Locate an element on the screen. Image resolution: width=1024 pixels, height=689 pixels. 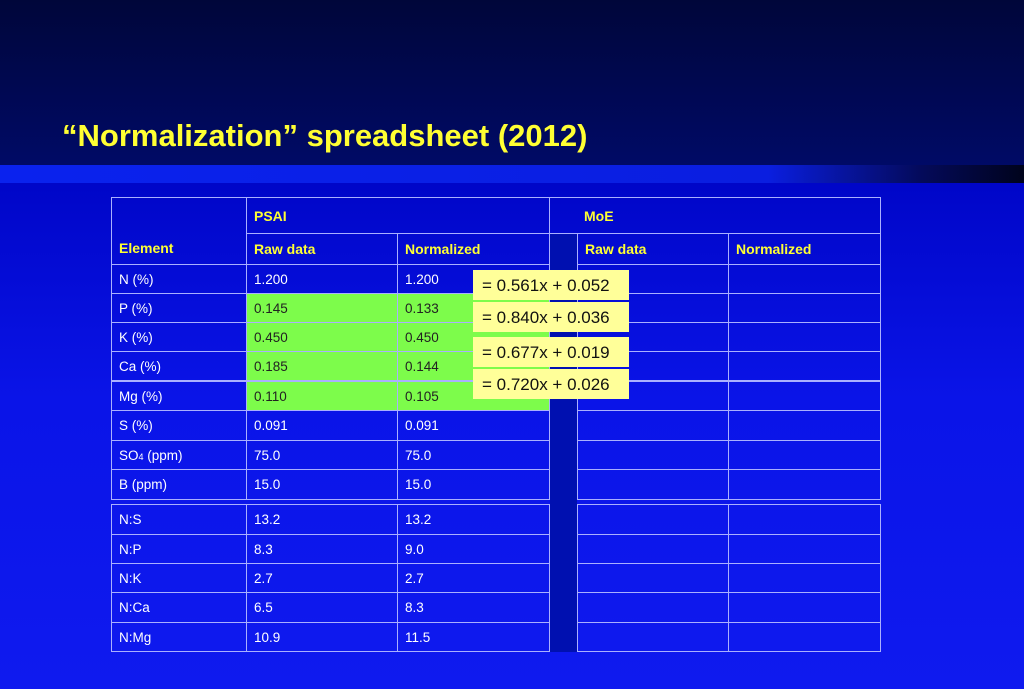
table-row-element: N (%) is located at coordinates (179, 279).